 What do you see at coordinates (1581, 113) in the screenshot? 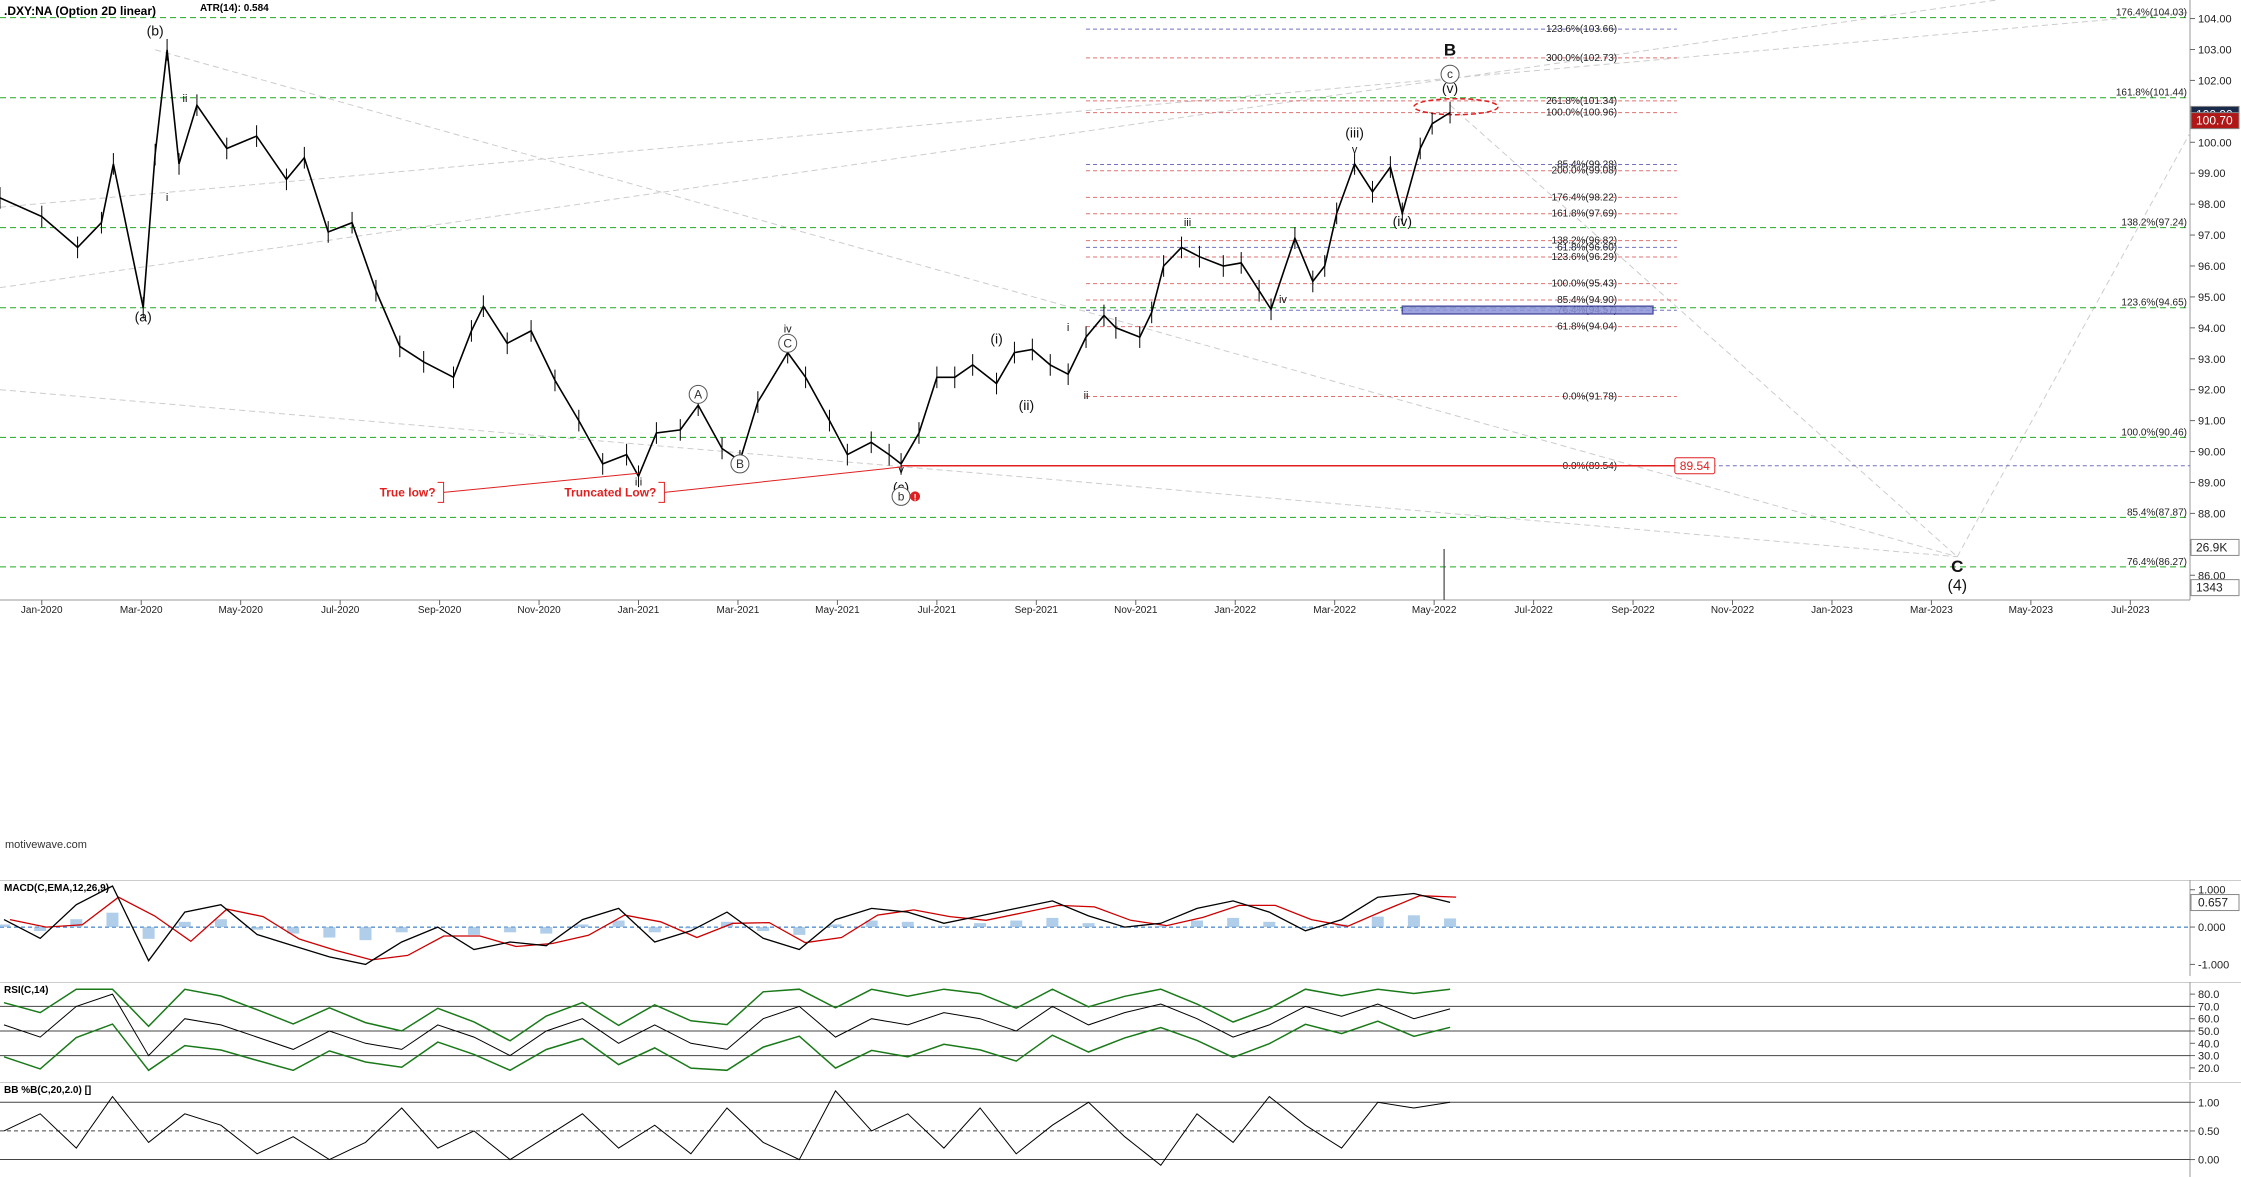
I see `fib-label: 100.0%(100.96)` at bounding box center [1581, 113].